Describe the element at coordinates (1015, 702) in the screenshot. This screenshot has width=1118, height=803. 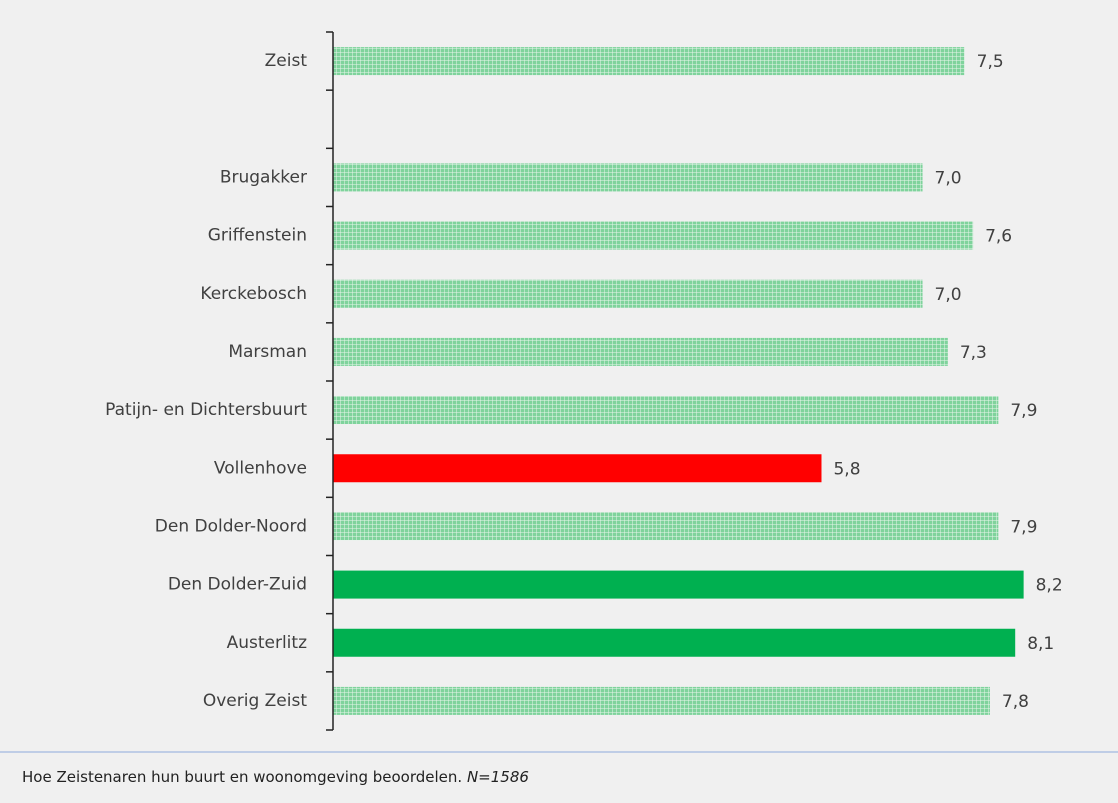
I see `value-label: 7,8` at that location.